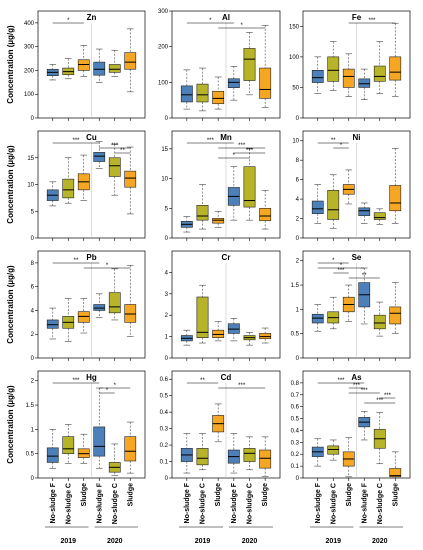 This screenshot has height=550, width=423. What do you see at coordinates (295, 286) in the screenshot?
I see `y-tick-label: 1.5` at bounding box center [295, 286].